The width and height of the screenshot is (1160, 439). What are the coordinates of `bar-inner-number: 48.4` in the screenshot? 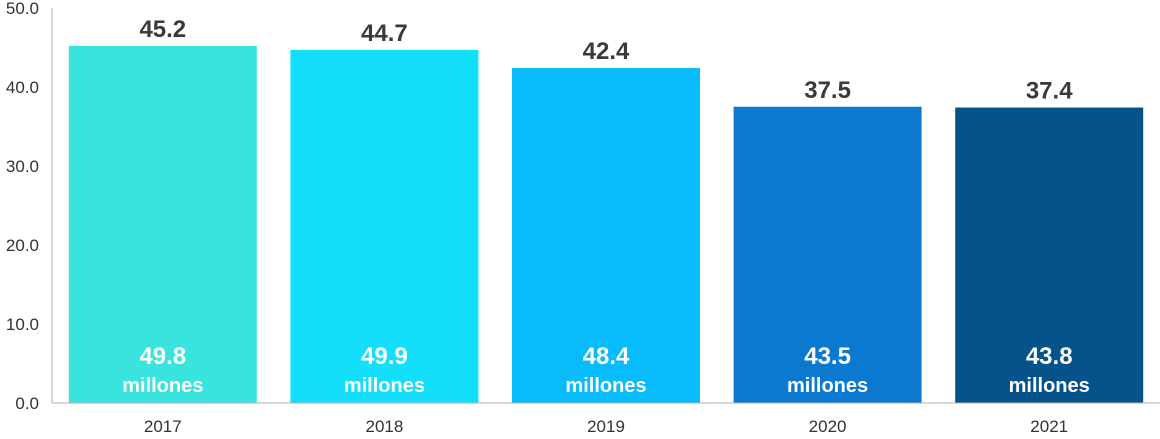 It's located at (606, 356).